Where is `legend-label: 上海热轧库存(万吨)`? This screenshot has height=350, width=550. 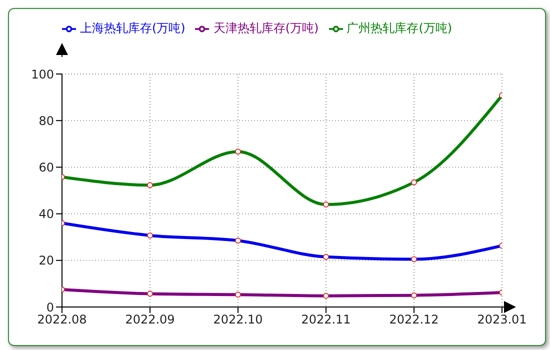
legend-label: 上海热轧库存(万吨) is located at coordinates (133, 28).